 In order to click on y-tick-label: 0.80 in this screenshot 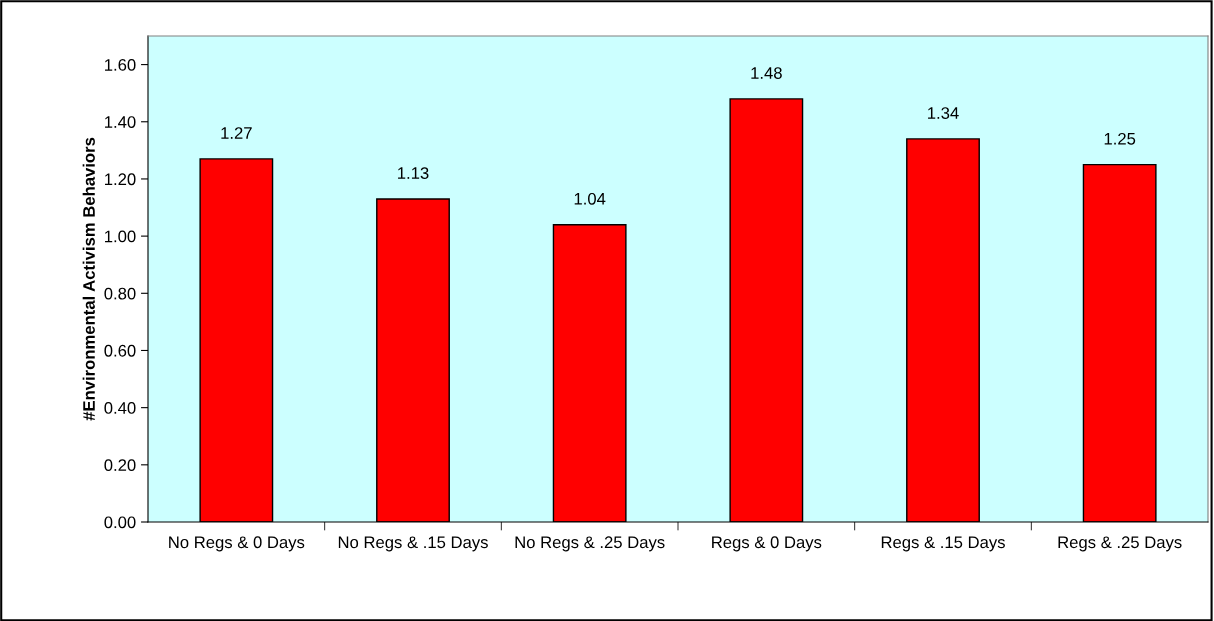, I will do `click(120, 293)`.